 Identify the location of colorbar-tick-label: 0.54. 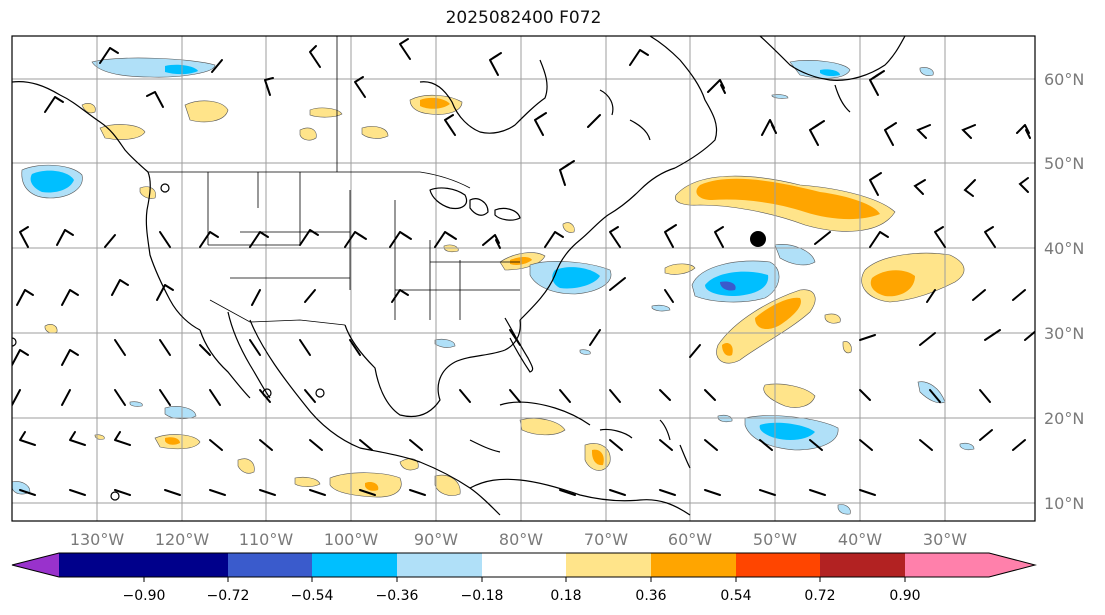
(735, 596).